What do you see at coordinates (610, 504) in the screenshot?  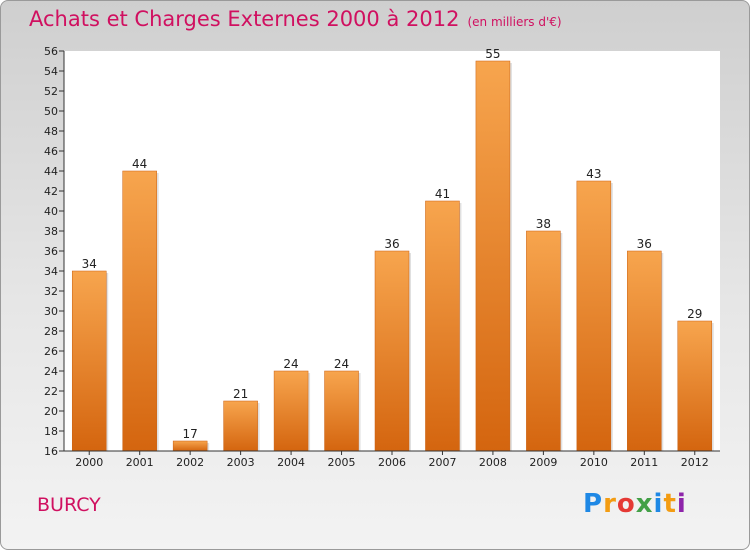 I see `logo-letter: r` at bounding box center [610, 504].